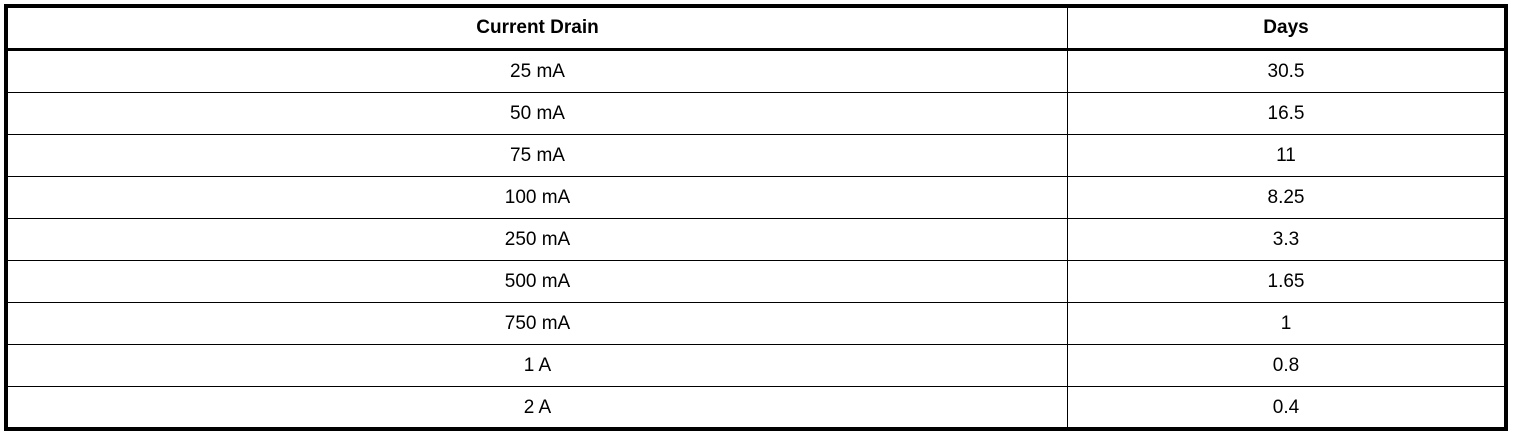  What do you see at coordinates (1286, 155) in the screenshot?
I see `cell-days: 11` at bounding box center [1286, 155].